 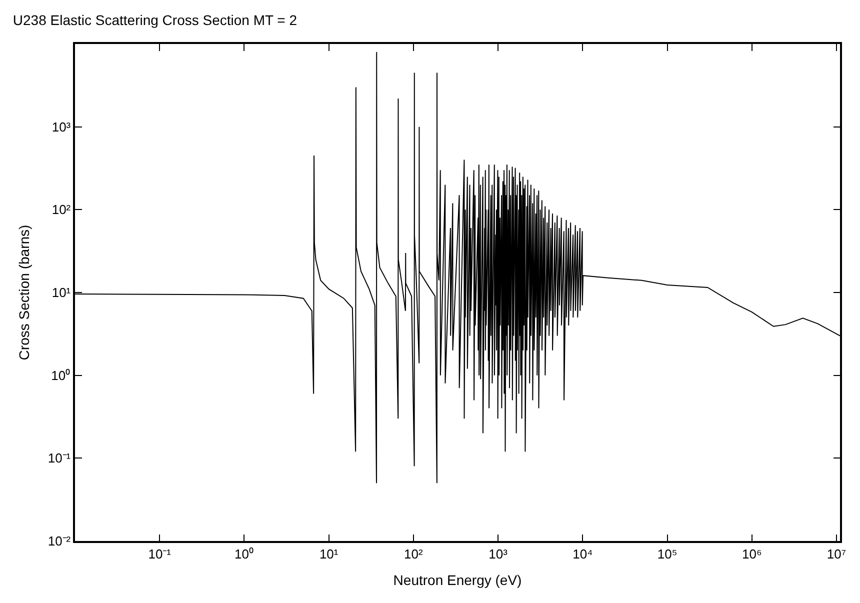 I want to click on y-tick-label: 10², so click(x=62, y=210).